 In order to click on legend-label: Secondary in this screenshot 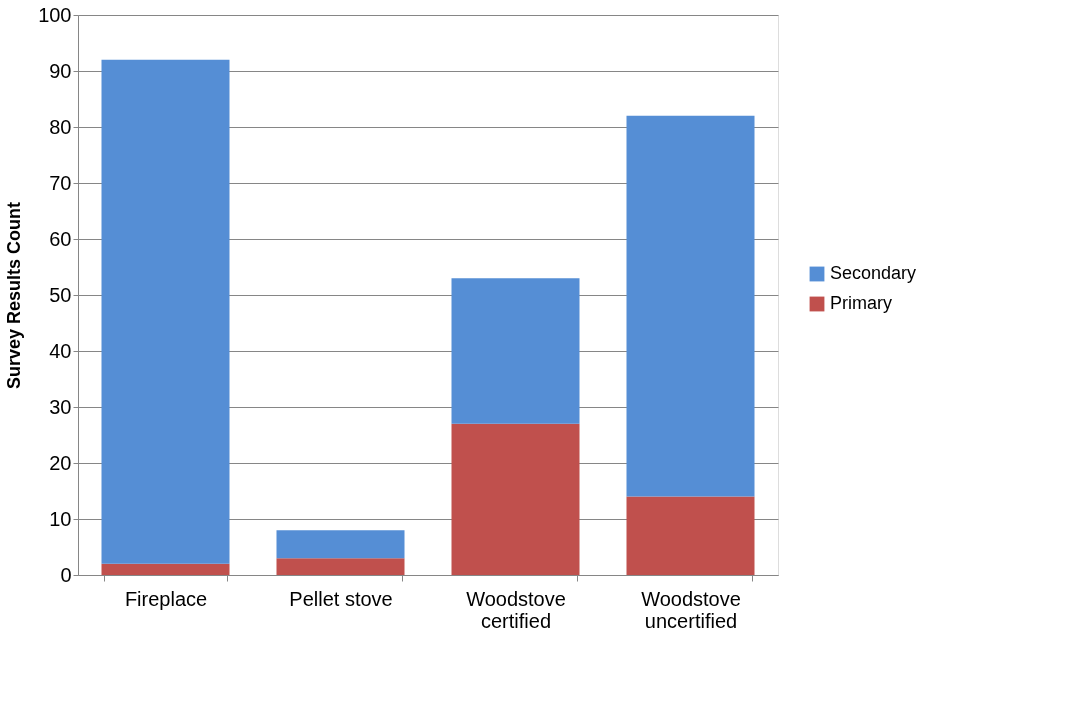, I will do `click(873, 273)`.